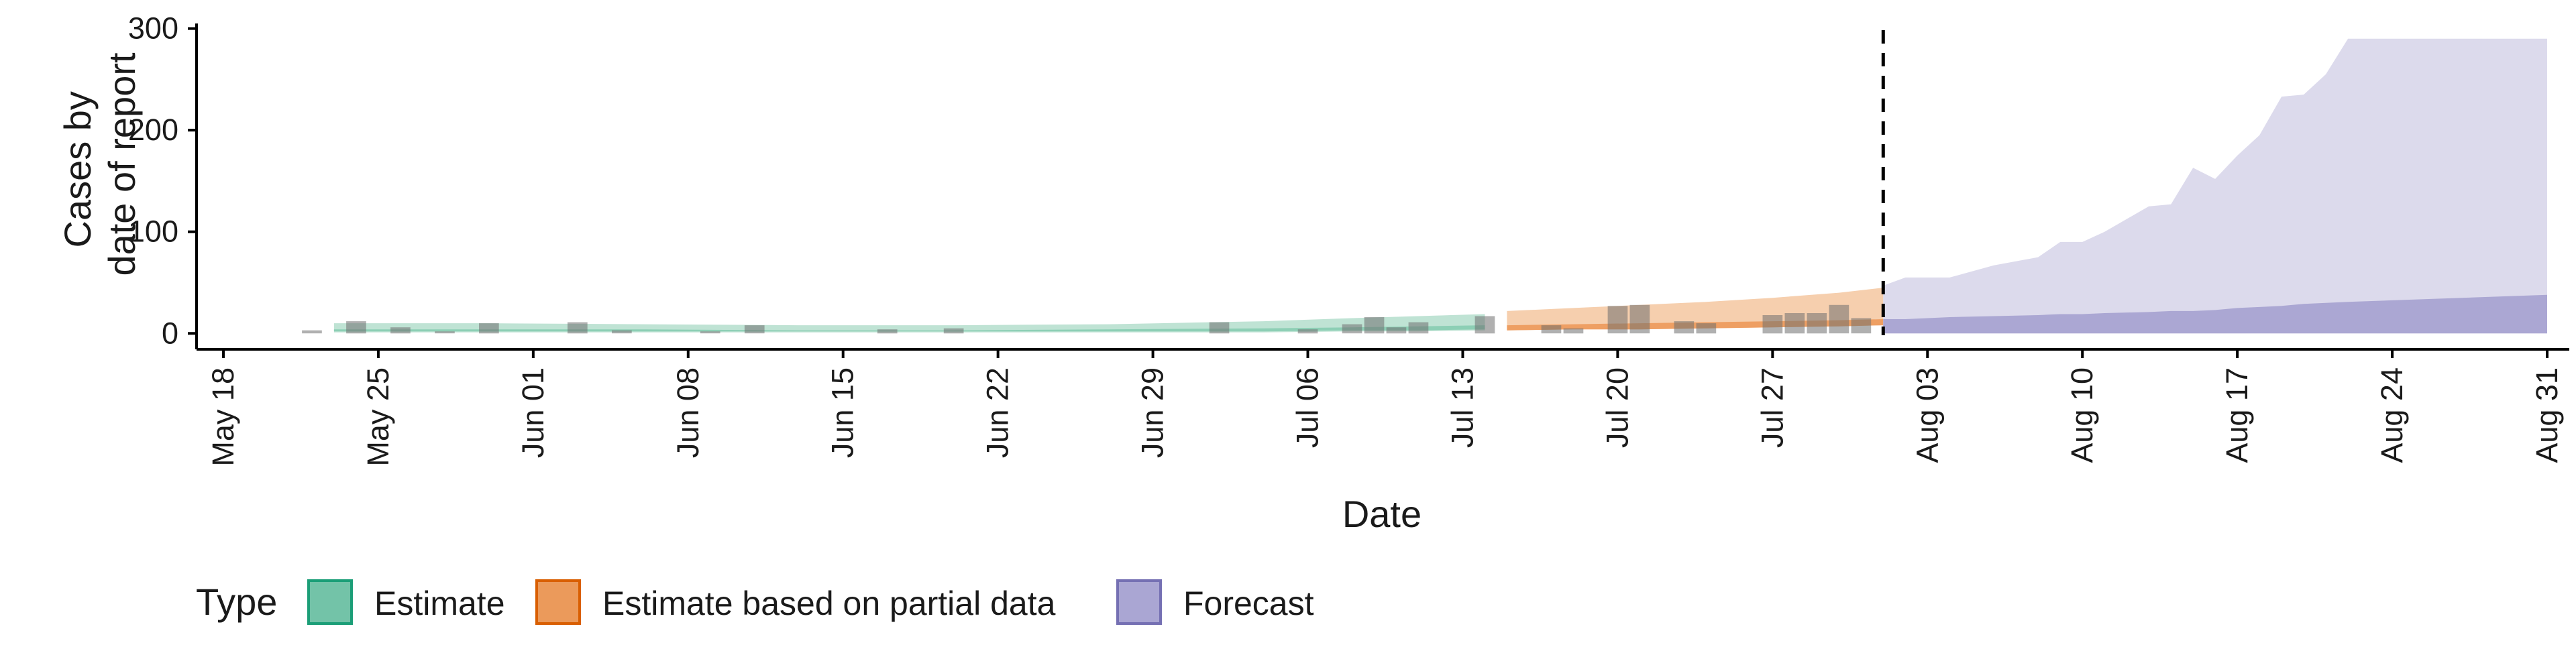 This screenshot has width=2576, height=647. What do you see at coordinates (1462, 407) in the screenshot?
I see `x-tick-label: Jul 13` at bounding box center [1462, 407].